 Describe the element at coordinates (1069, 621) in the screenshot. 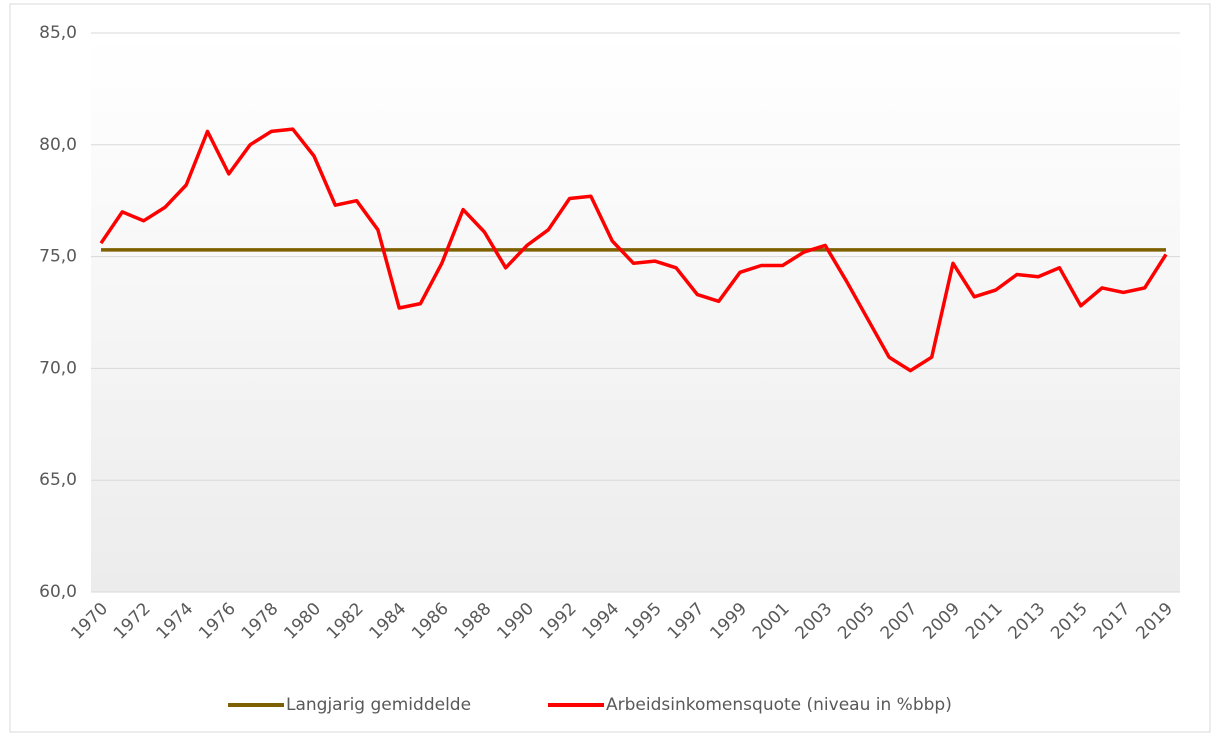

I see `x-tick-label: 2015` at that location.